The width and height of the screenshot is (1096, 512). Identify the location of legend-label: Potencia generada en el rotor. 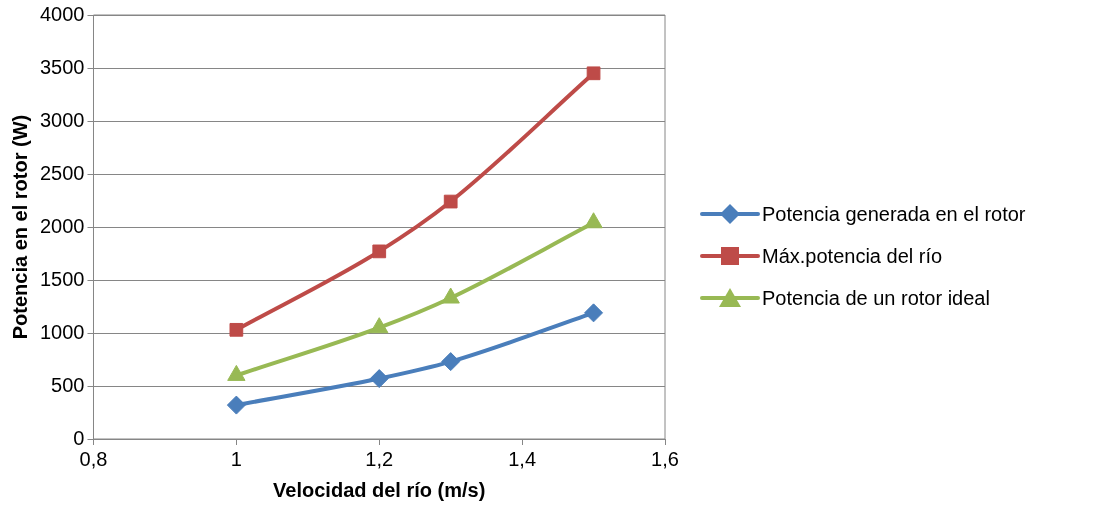
(894, 214).